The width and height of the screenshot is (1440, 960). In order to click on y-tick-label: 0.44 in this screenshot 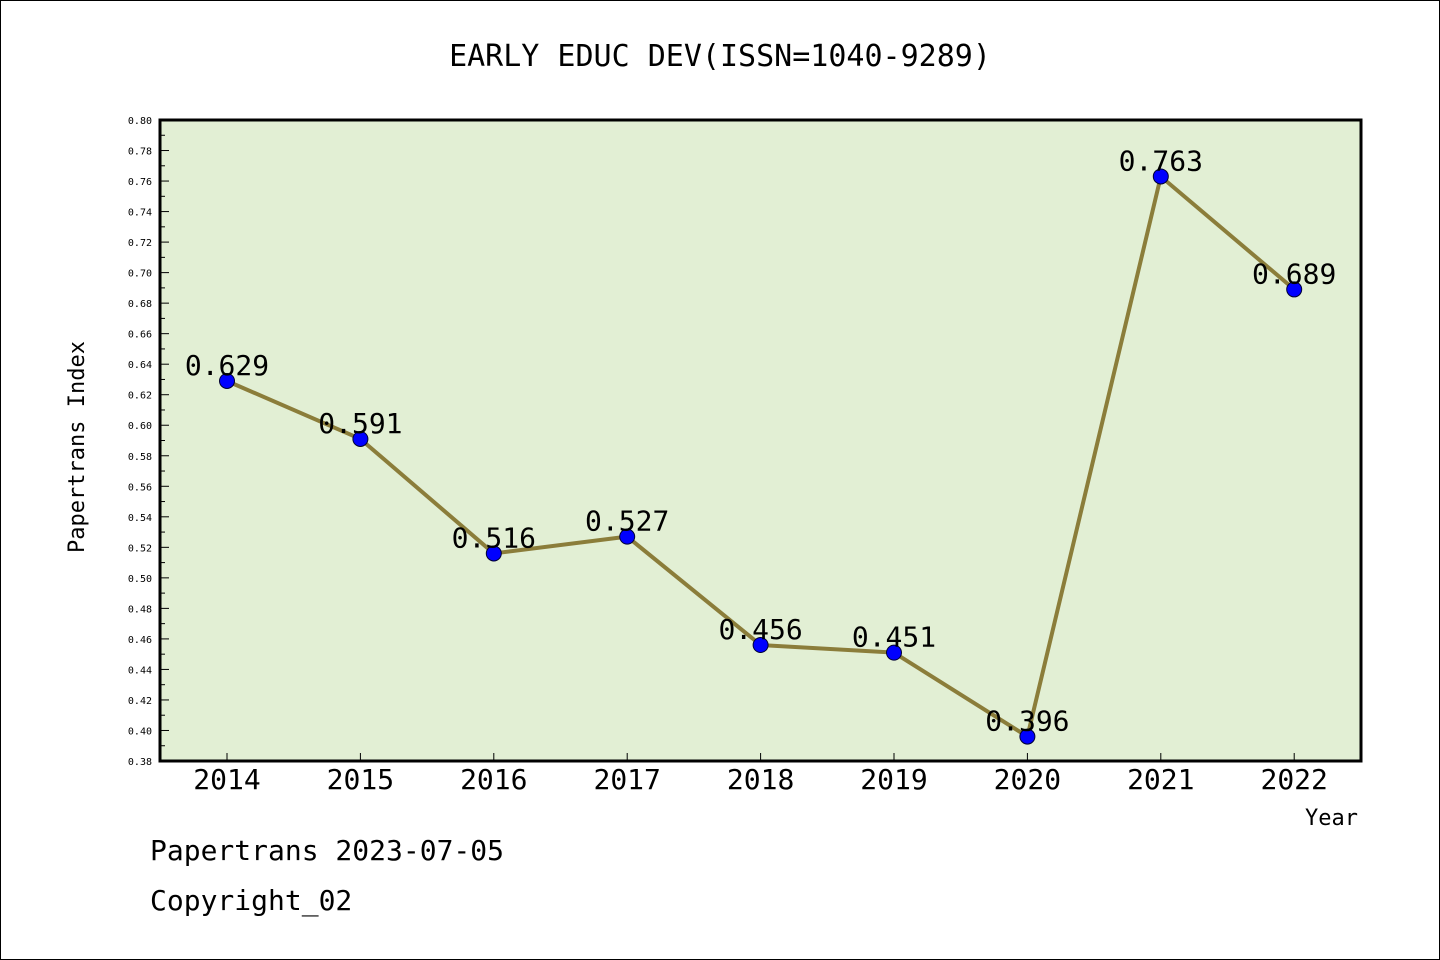, I will do `click(140, 670)`.